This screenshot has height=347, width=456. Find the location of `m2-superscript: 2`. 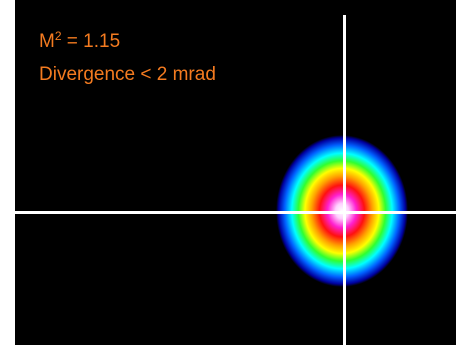

m2-superscript: 2 is located at coordinates (58, 36).